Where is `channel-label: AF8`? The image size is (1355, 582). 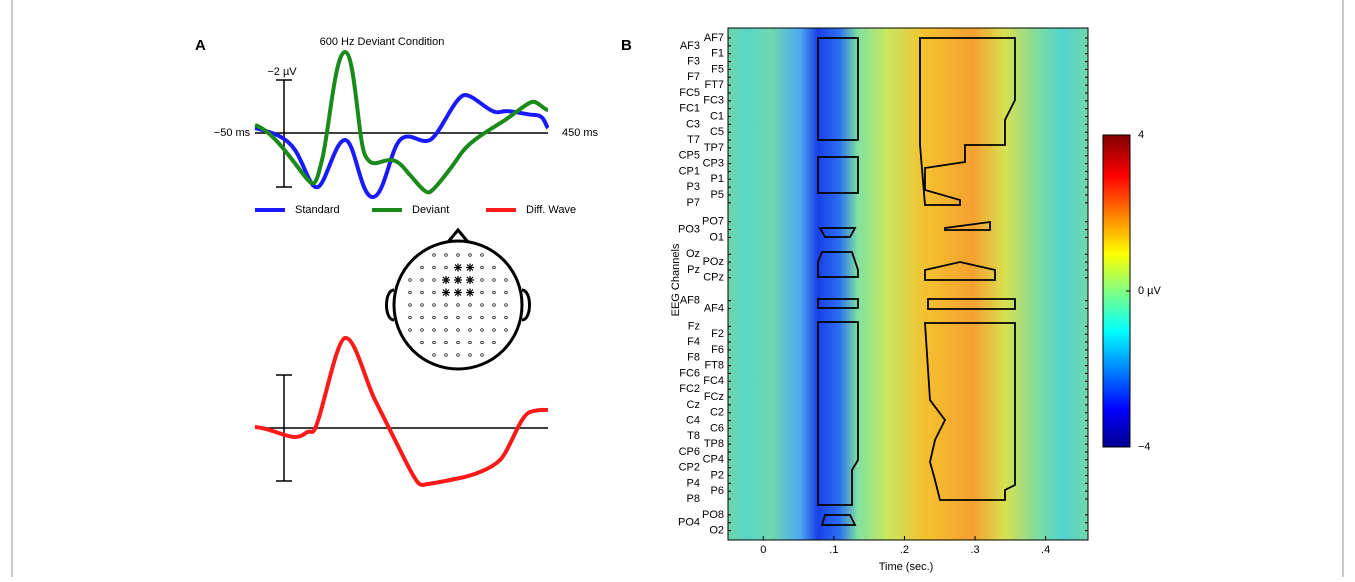
channel-label: AF8 is located at coordinates (690, 301).